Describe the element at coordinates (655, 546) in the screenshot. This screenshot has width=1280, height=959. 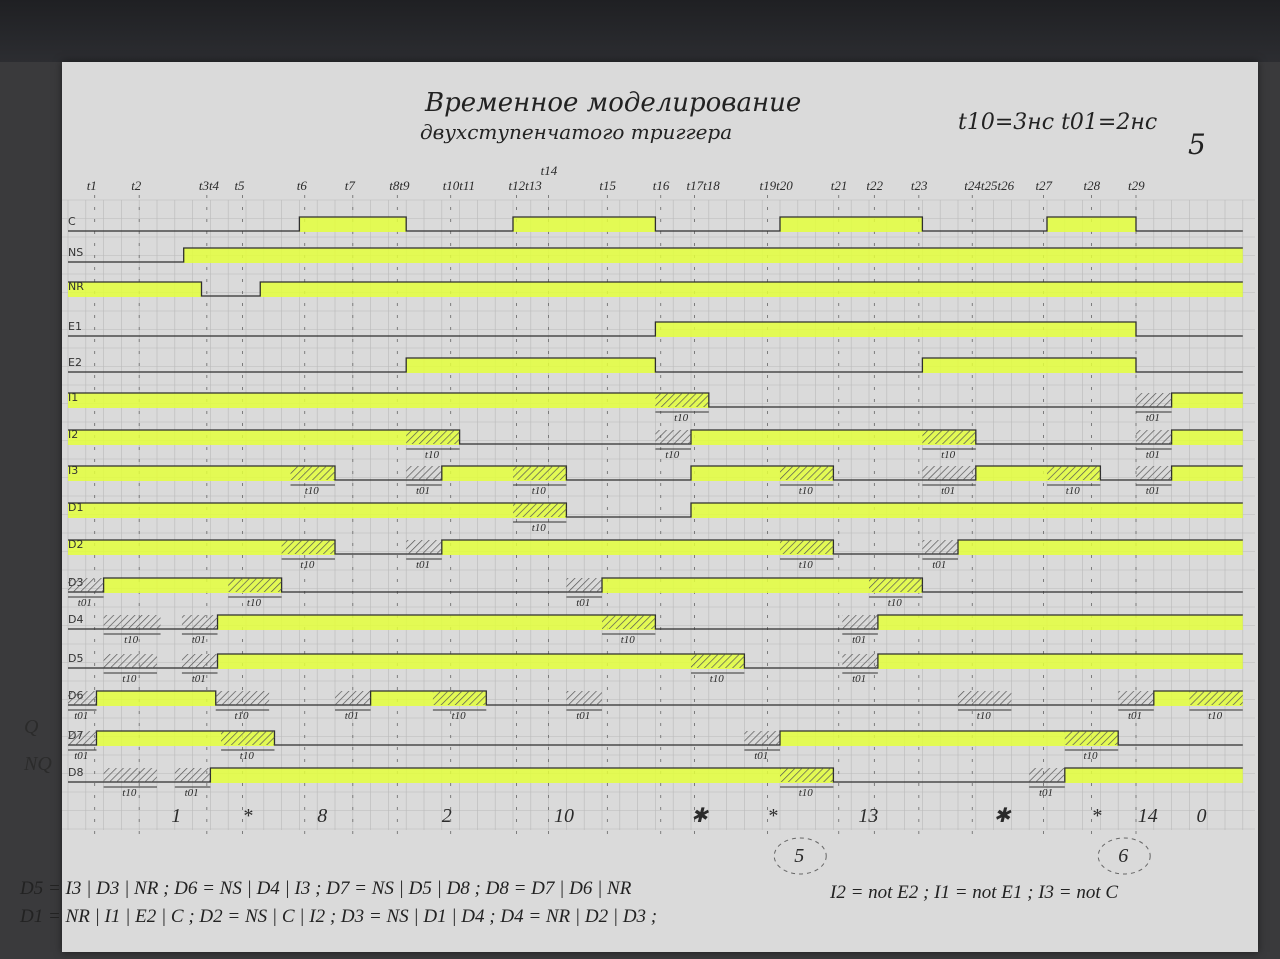
I see `signal-d2: D2` at that location.